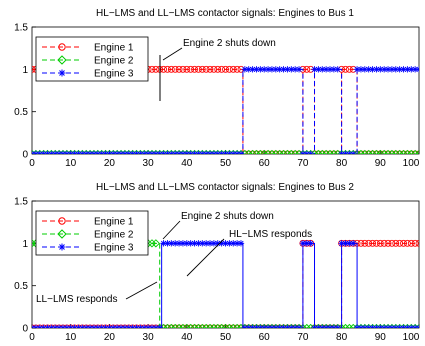 Image resolution: width=425 pixels, height=346 pixels. What do you see at coordinates (25, 70) in the screenshot?
I see `y-tick-label: 1` at bounding box center [25, 70].